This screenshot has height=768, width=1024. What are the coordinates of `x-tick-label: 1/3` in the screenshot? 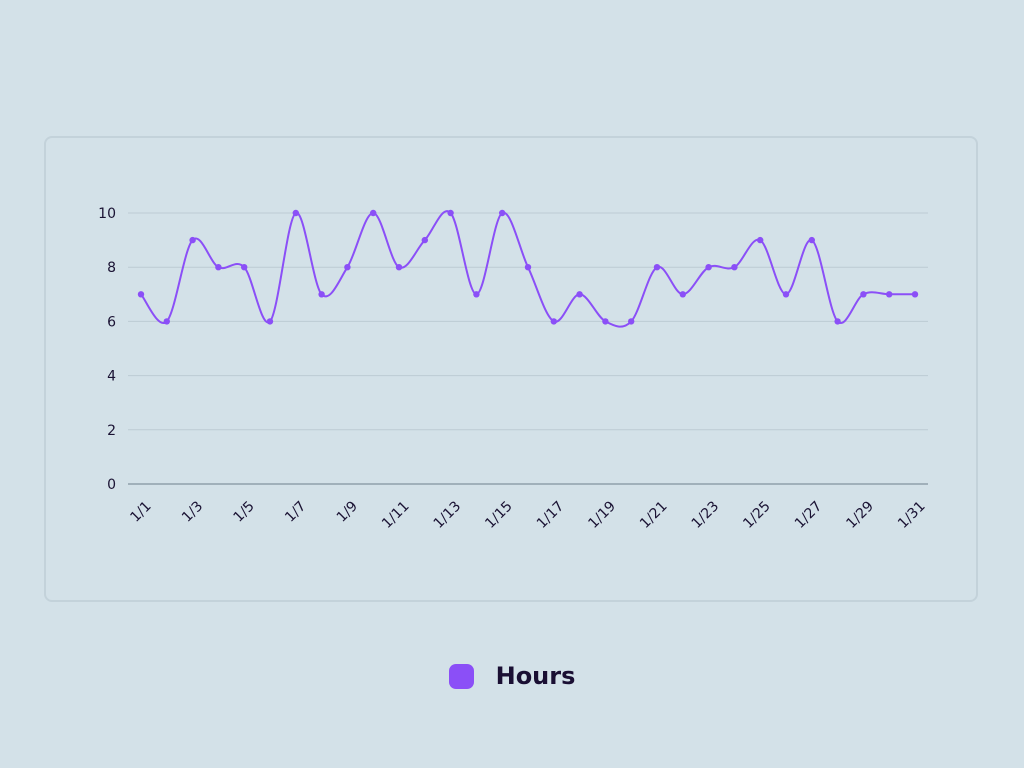 It's located at (192, 511).